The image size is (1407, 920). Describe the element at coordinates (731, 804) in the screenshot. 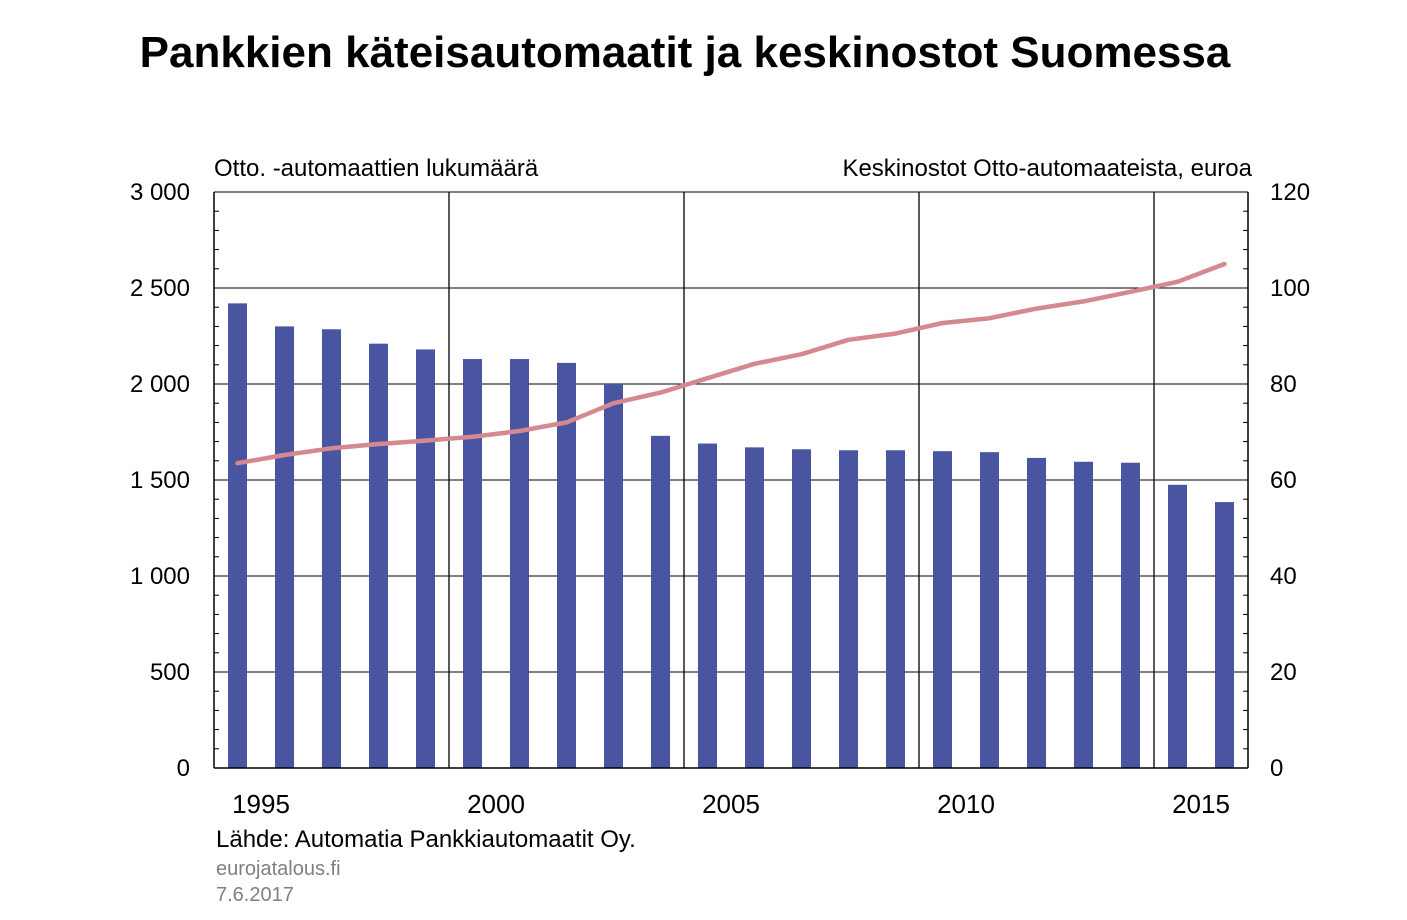

I see `x-tick-label: 2005` at that location.